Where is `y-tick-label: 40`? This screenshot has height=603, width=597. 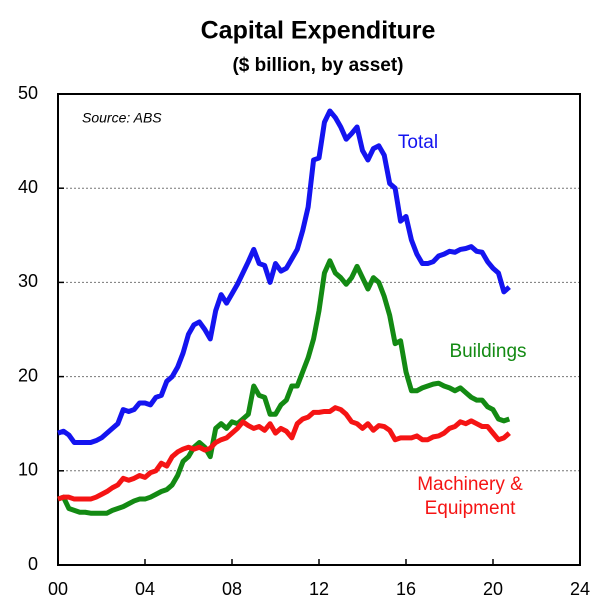
y-tick-label: 40 is located at coordinates (28, 187).